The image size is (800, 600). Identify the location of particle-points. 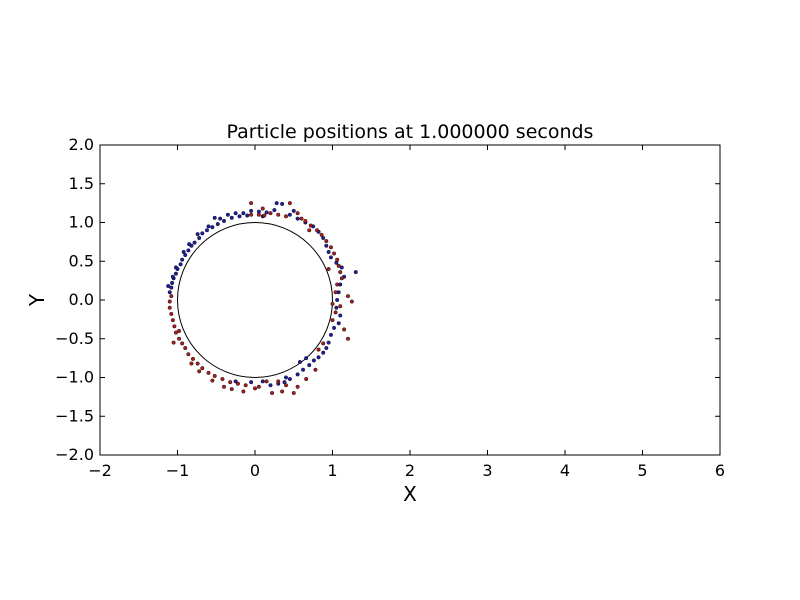
(262, 298).